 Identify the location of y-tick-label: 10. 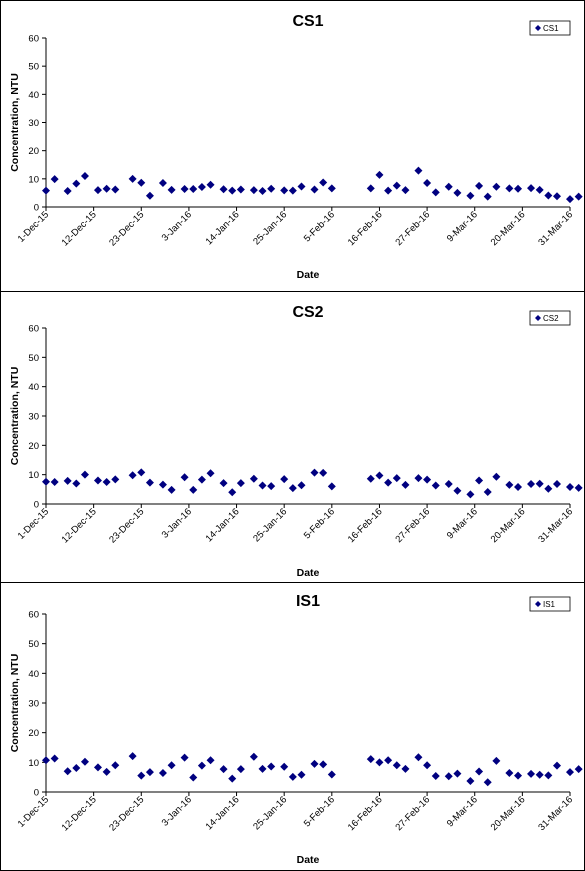
(33, 179).